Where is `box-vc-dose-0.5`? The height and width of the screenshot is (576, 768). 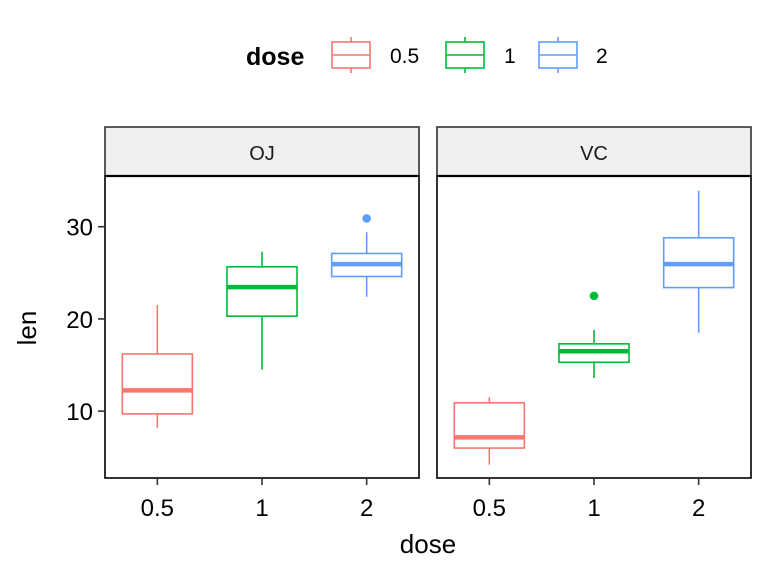 box-vc-dose-0.5 is located at coordinates (489, 431).